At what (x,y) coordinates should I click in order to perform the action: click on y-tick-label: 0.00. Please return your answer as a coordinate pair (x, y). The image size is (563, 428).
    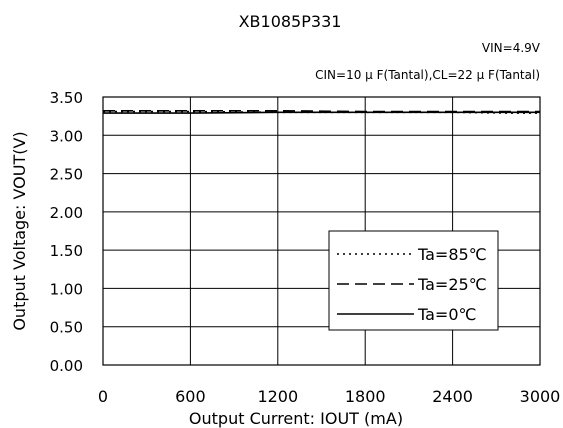
    Looking at the image, I should click on (66, 366).